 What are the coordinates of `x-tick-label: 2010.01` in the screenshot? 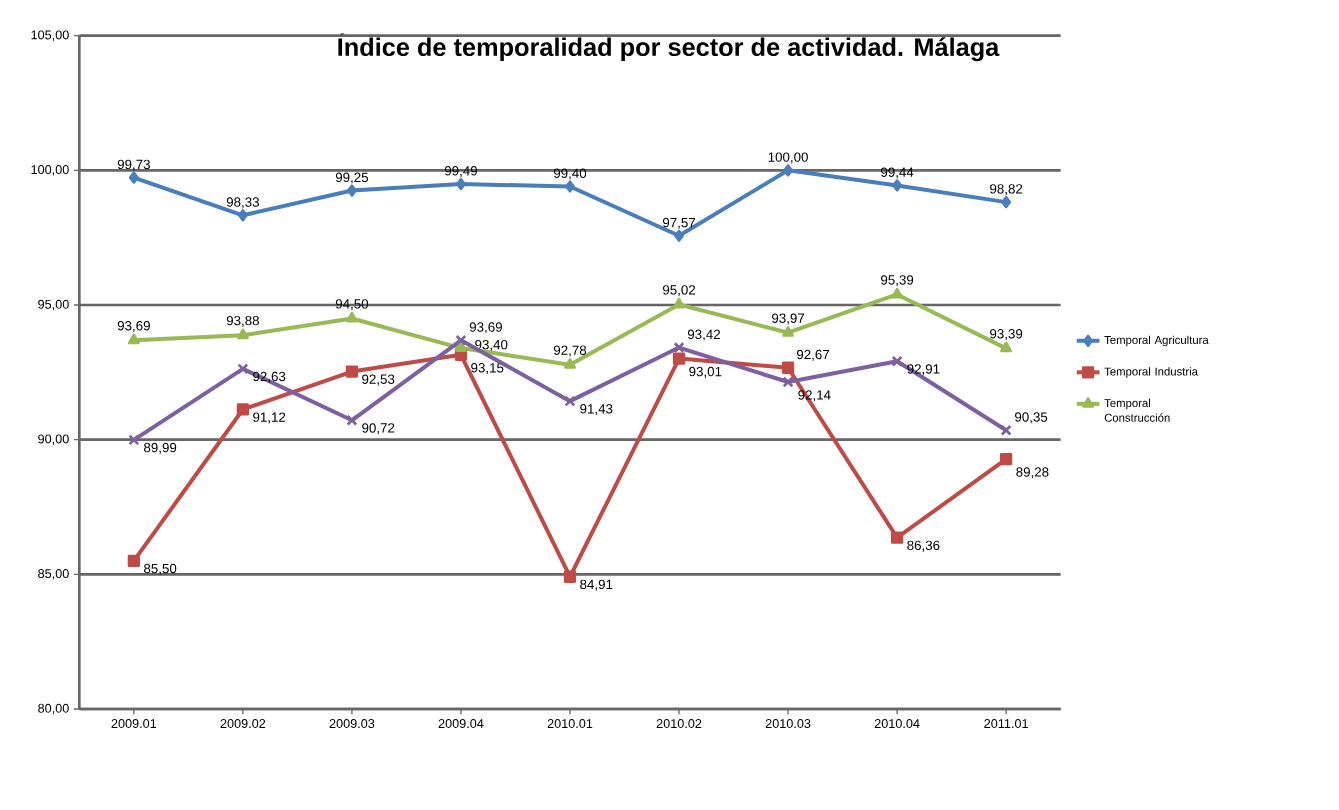 It's located at (570, 723).